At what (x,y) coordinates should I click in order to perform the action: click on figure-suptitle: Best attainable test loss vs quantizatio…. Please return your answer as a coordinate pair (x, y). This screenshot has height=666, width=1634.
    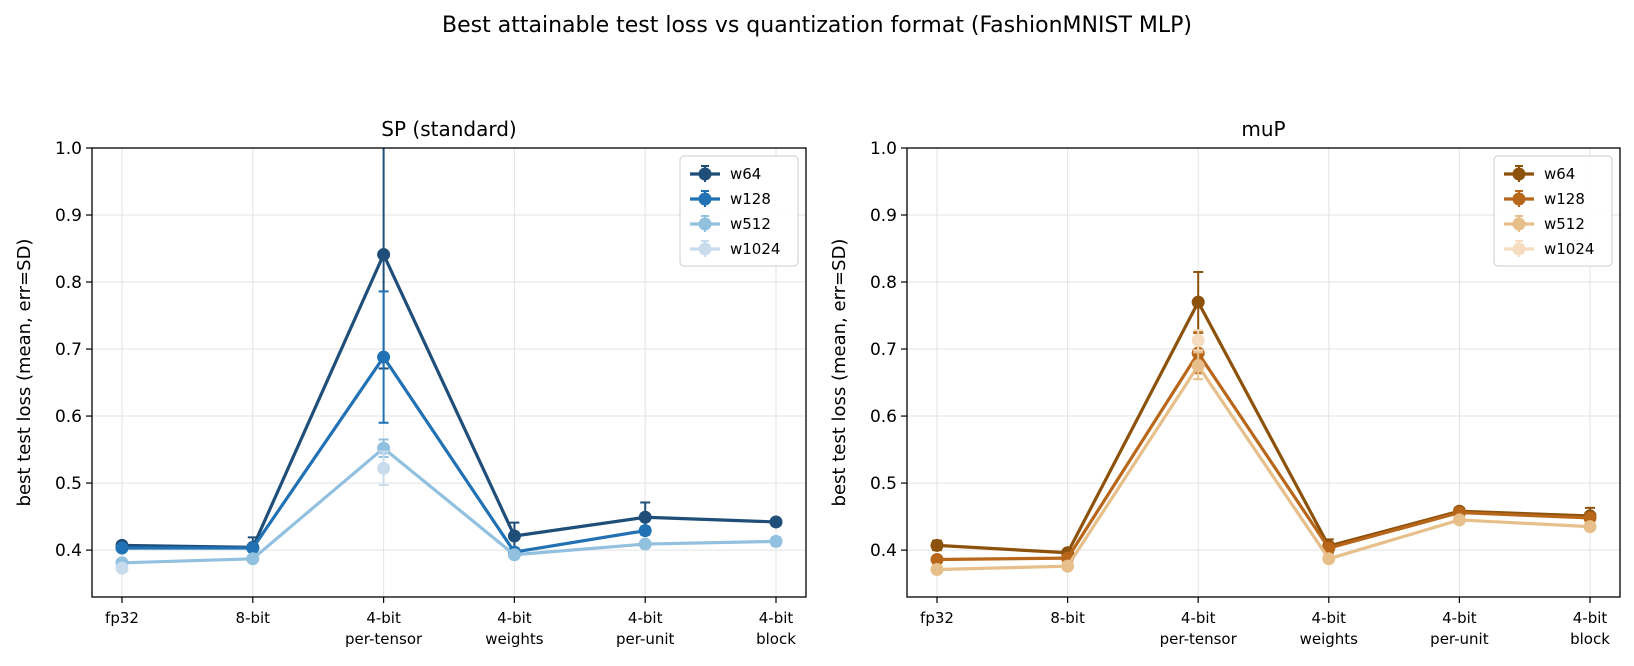
    Looking at the image, I should click on (817, 25).